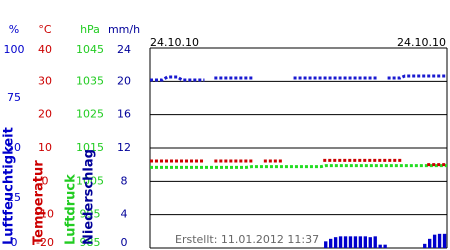 This screenshot has height=250, width=450. What do you see at coordinates (90, 29) in the screenshot?
I see `axis-unit: hPa` at bounding box center [90, 29].